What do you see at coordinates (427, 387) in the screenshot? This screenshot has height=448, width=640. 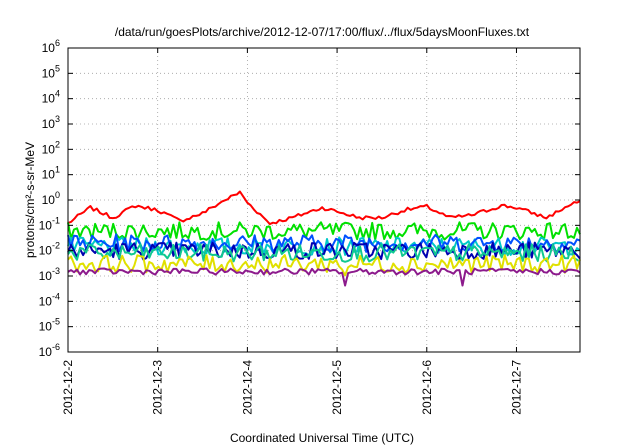 I see `x-tick-label: 2012-12-6` at bounding box center [427, 387].